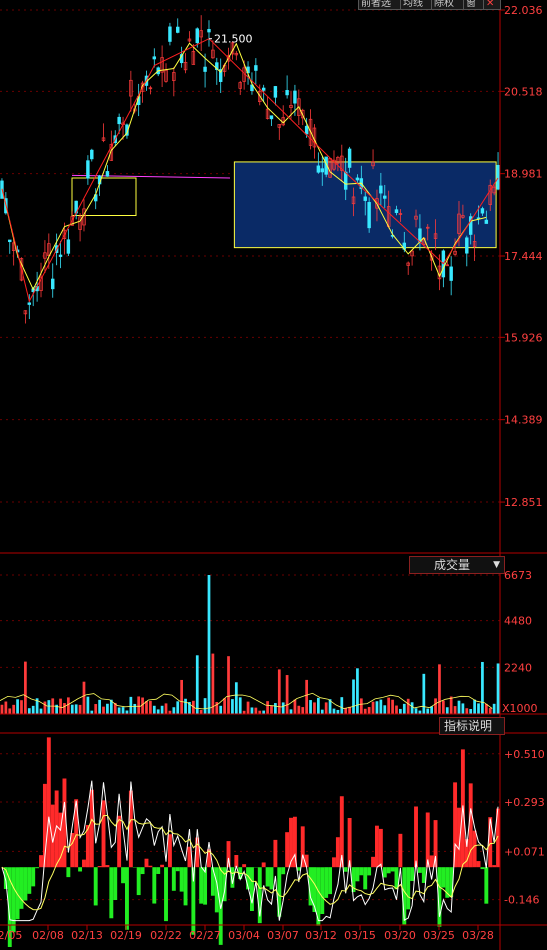 The height and width of the screenshot is (950, 547). Describe the element at coordinates (321, 935) in the screenshot. I see `date-tick-label: 03/12` at that location.